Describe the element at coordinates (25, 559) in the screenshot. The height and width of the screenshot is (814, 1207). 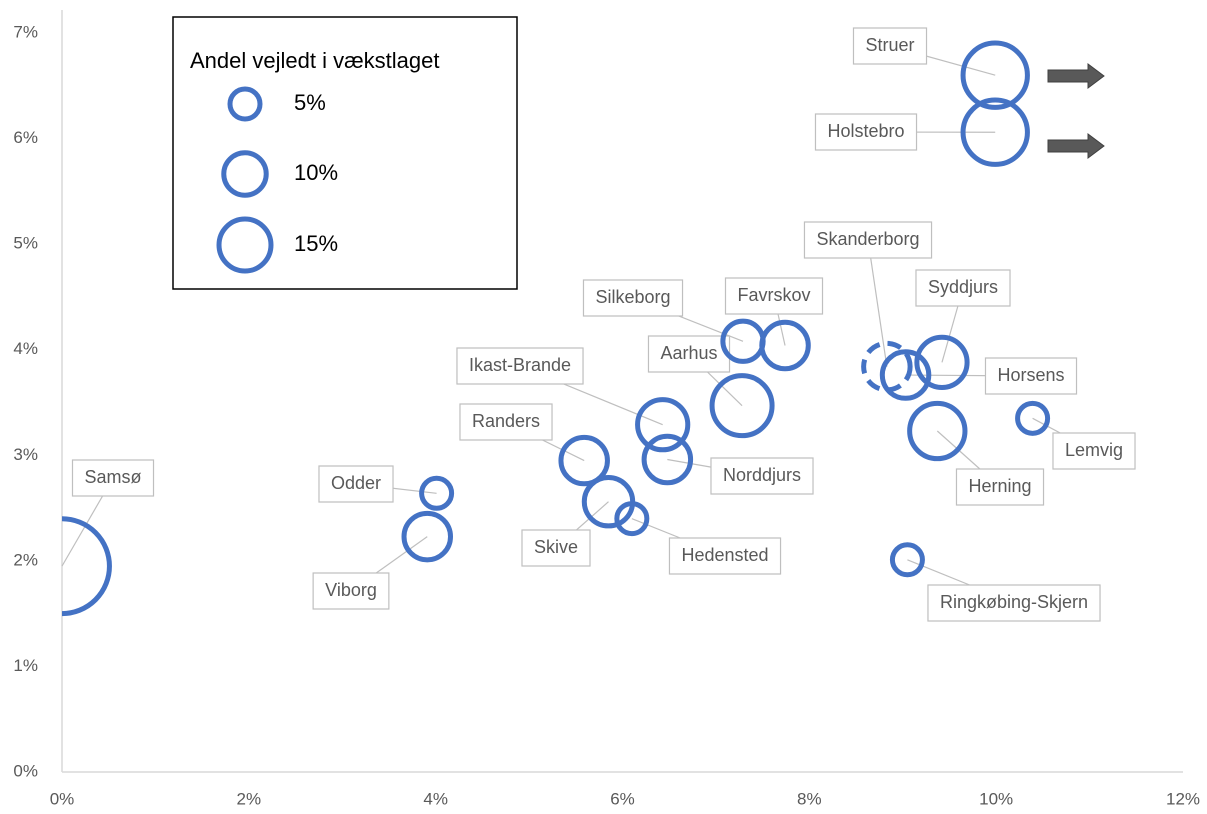
I see `y-tick-label: 2%` at that location.